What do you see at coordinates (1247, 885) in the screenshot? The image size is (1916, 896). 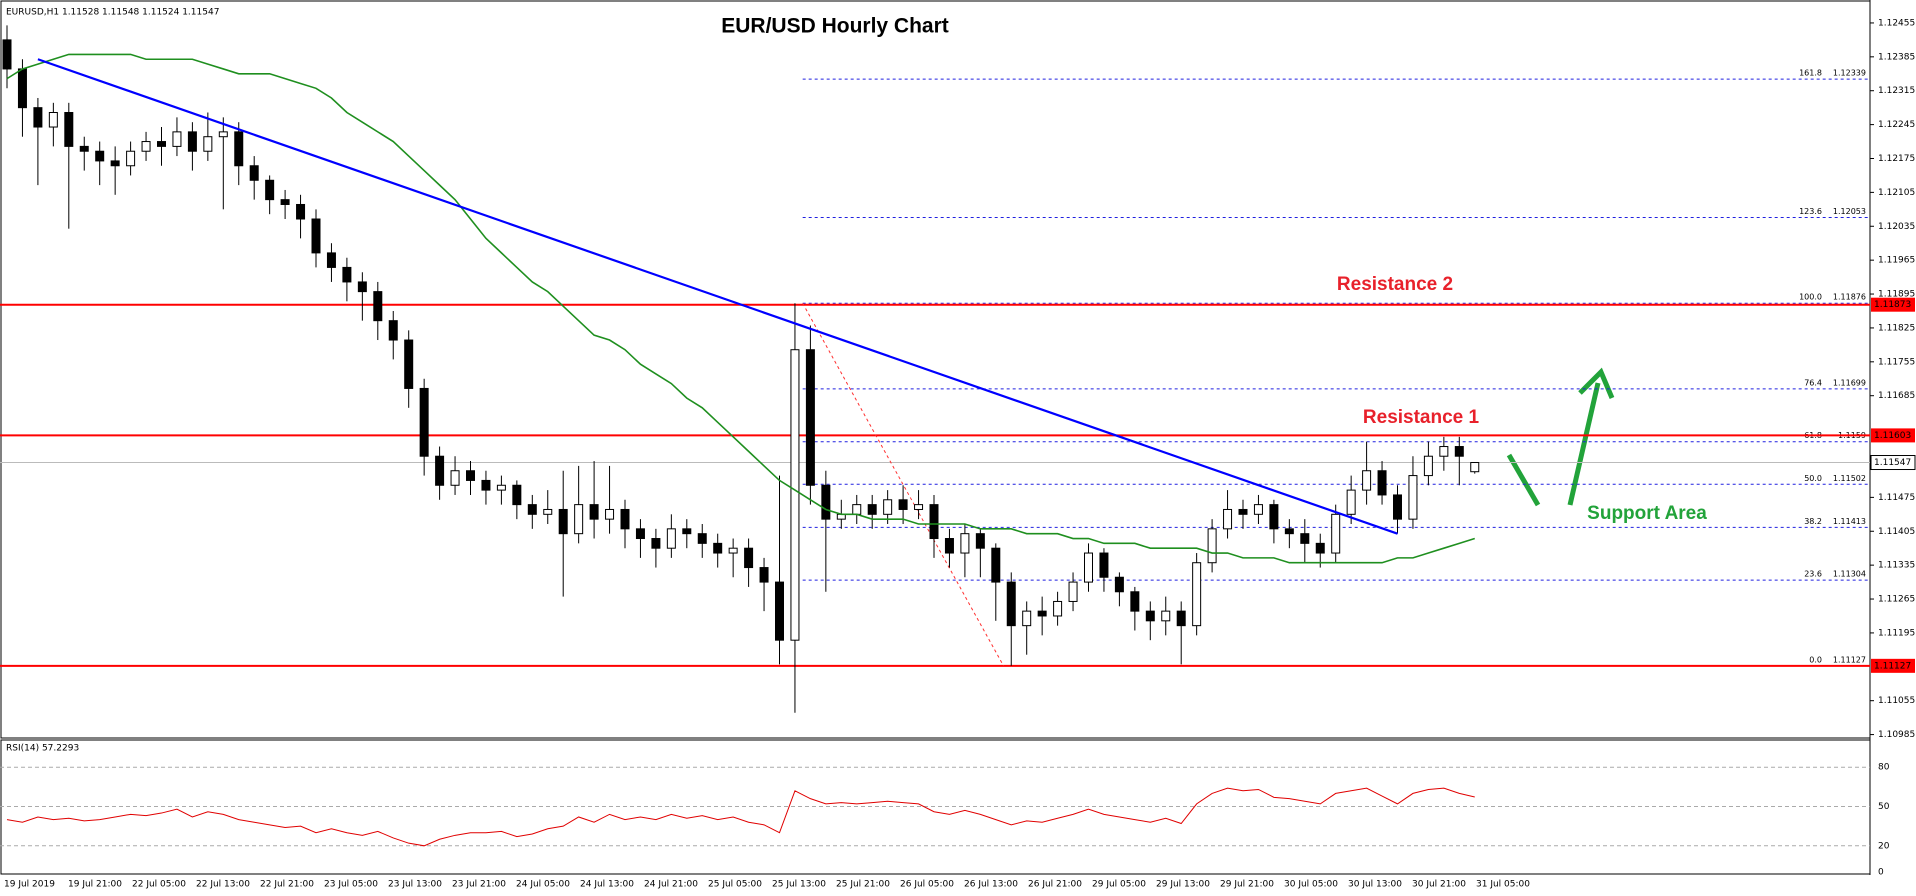 I see `x-tick-label: 29 Jul 21:00` at bounding box center [1247, 885].